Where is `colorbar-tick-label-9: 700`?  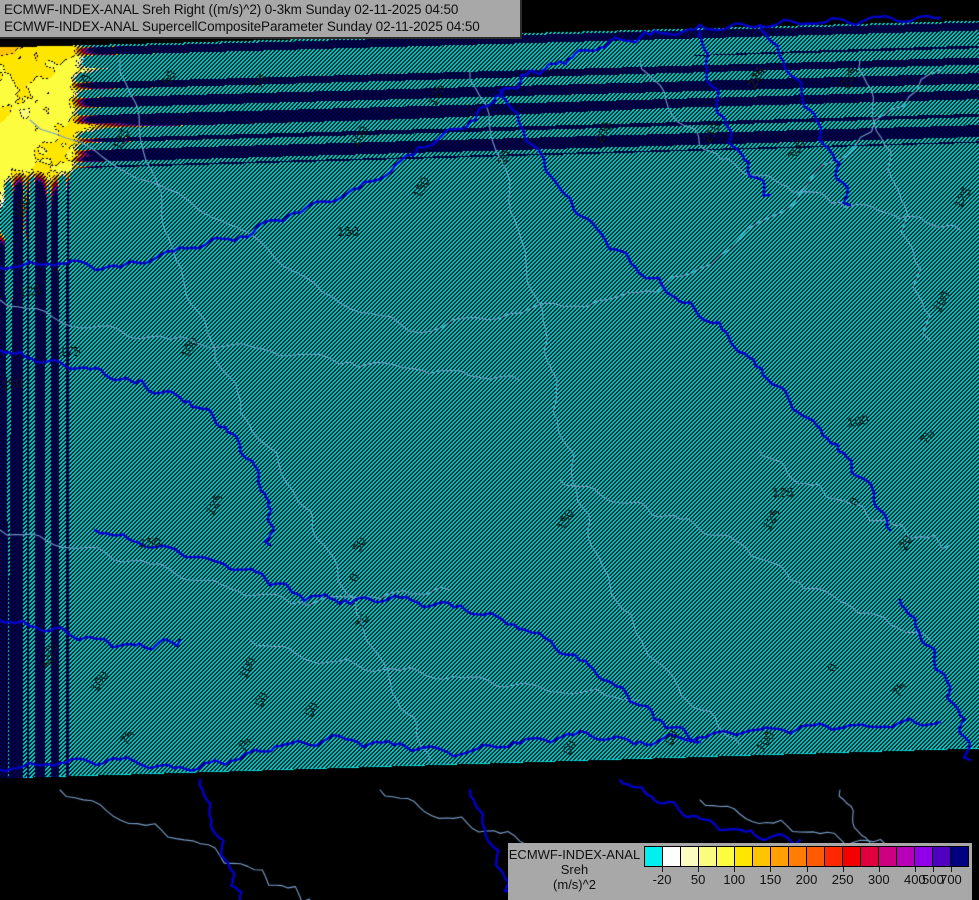
colorbar-tick-label-9: 700 is located at coordinates (951, 879).